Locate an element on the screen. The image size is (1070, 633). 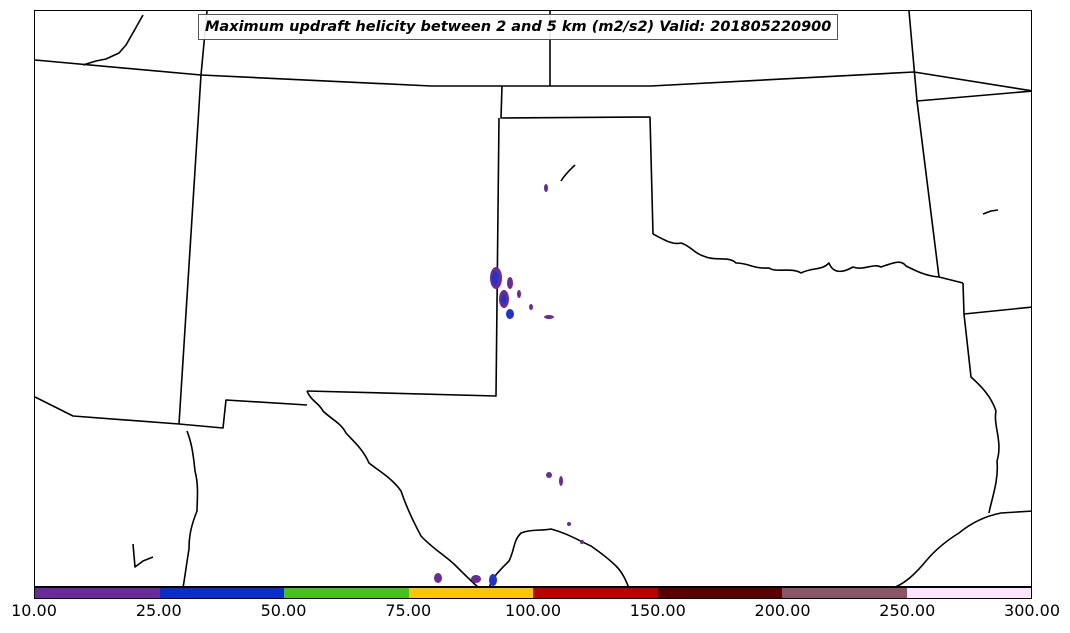
colorbar-tick-label: 25.00 is located at coordinates (158, 610).